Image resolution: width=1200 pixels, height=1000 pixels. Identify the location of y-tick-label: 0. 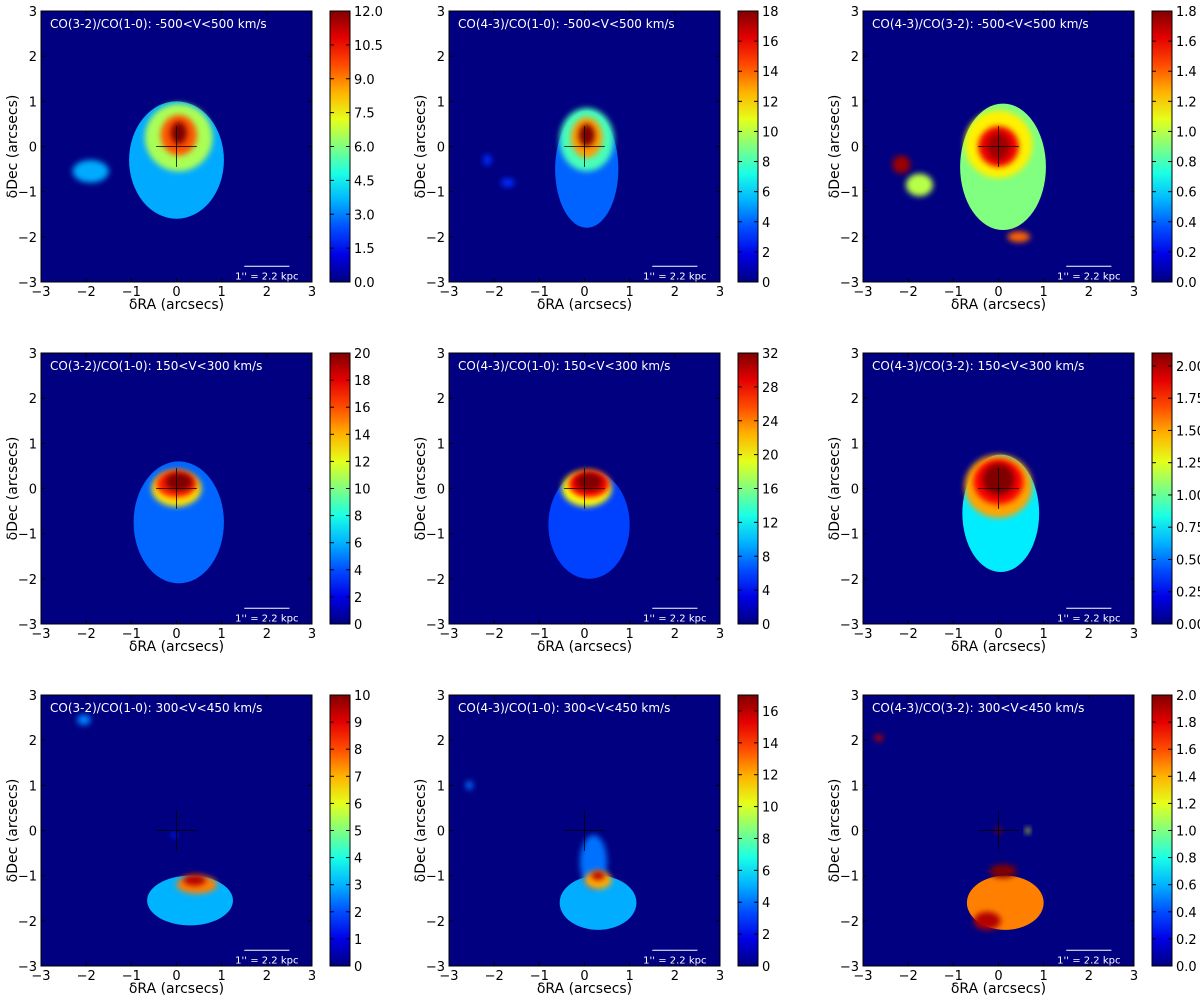
(441, 832).